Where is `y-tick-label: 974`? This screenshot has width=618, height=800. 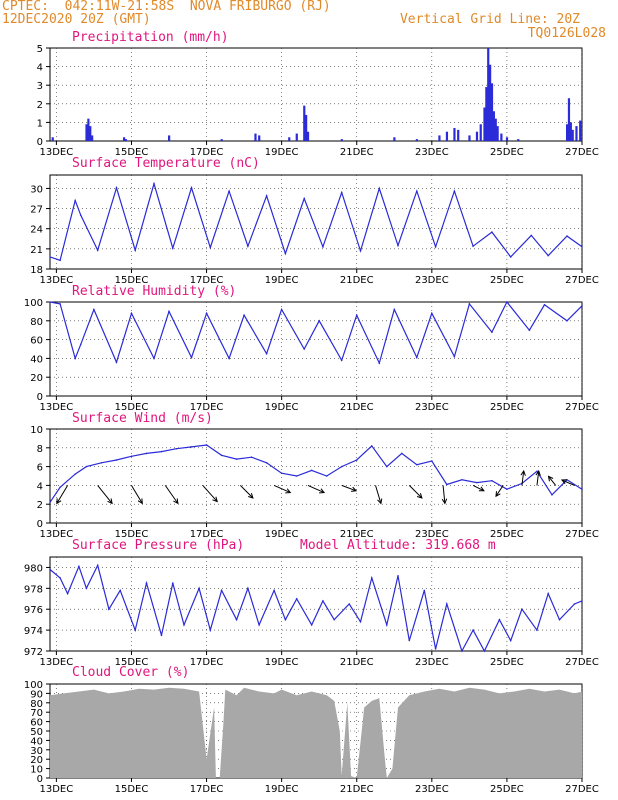
y-tick-label: 974 is located at coordinates (33, 631).